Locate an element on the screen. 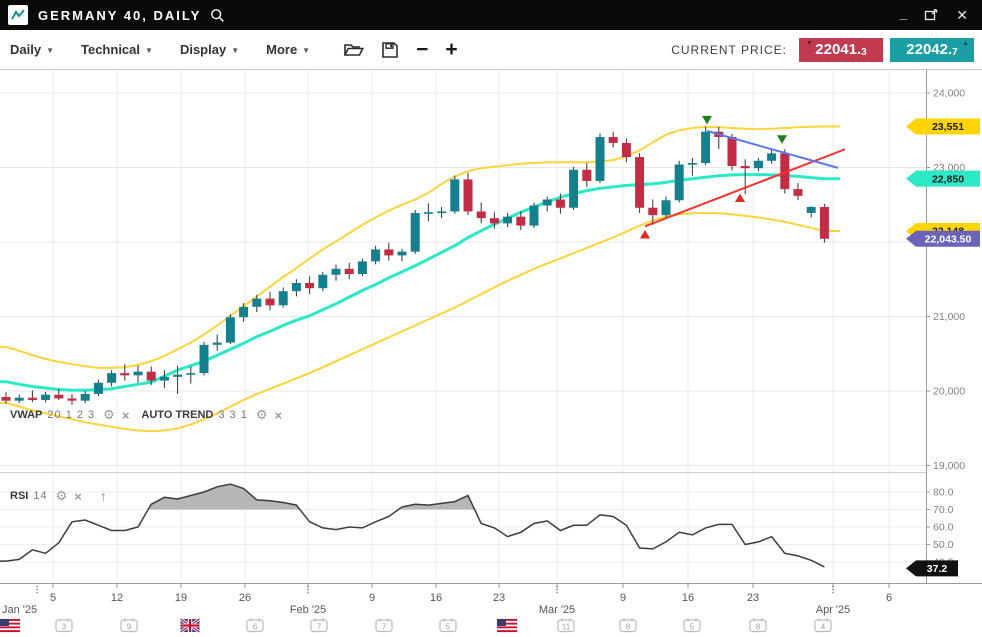  price-badge: 23,551 is located at coordinates (943, 126).